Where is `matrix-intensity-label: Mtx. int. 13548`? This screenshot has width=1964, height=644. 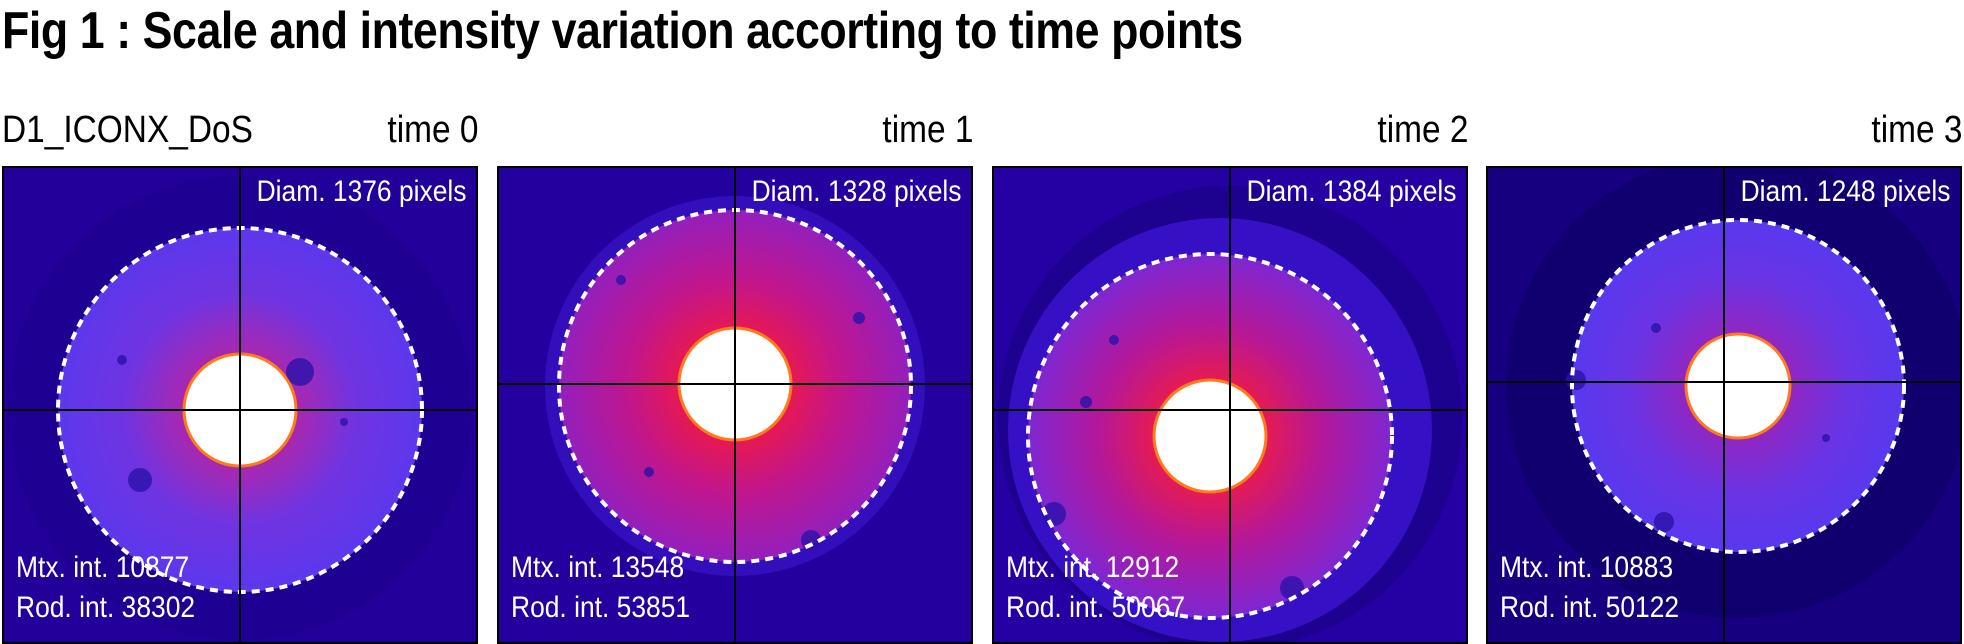
matrix-intensity-label: Mtx. int. 13548 is located at coordinates (598, 567).